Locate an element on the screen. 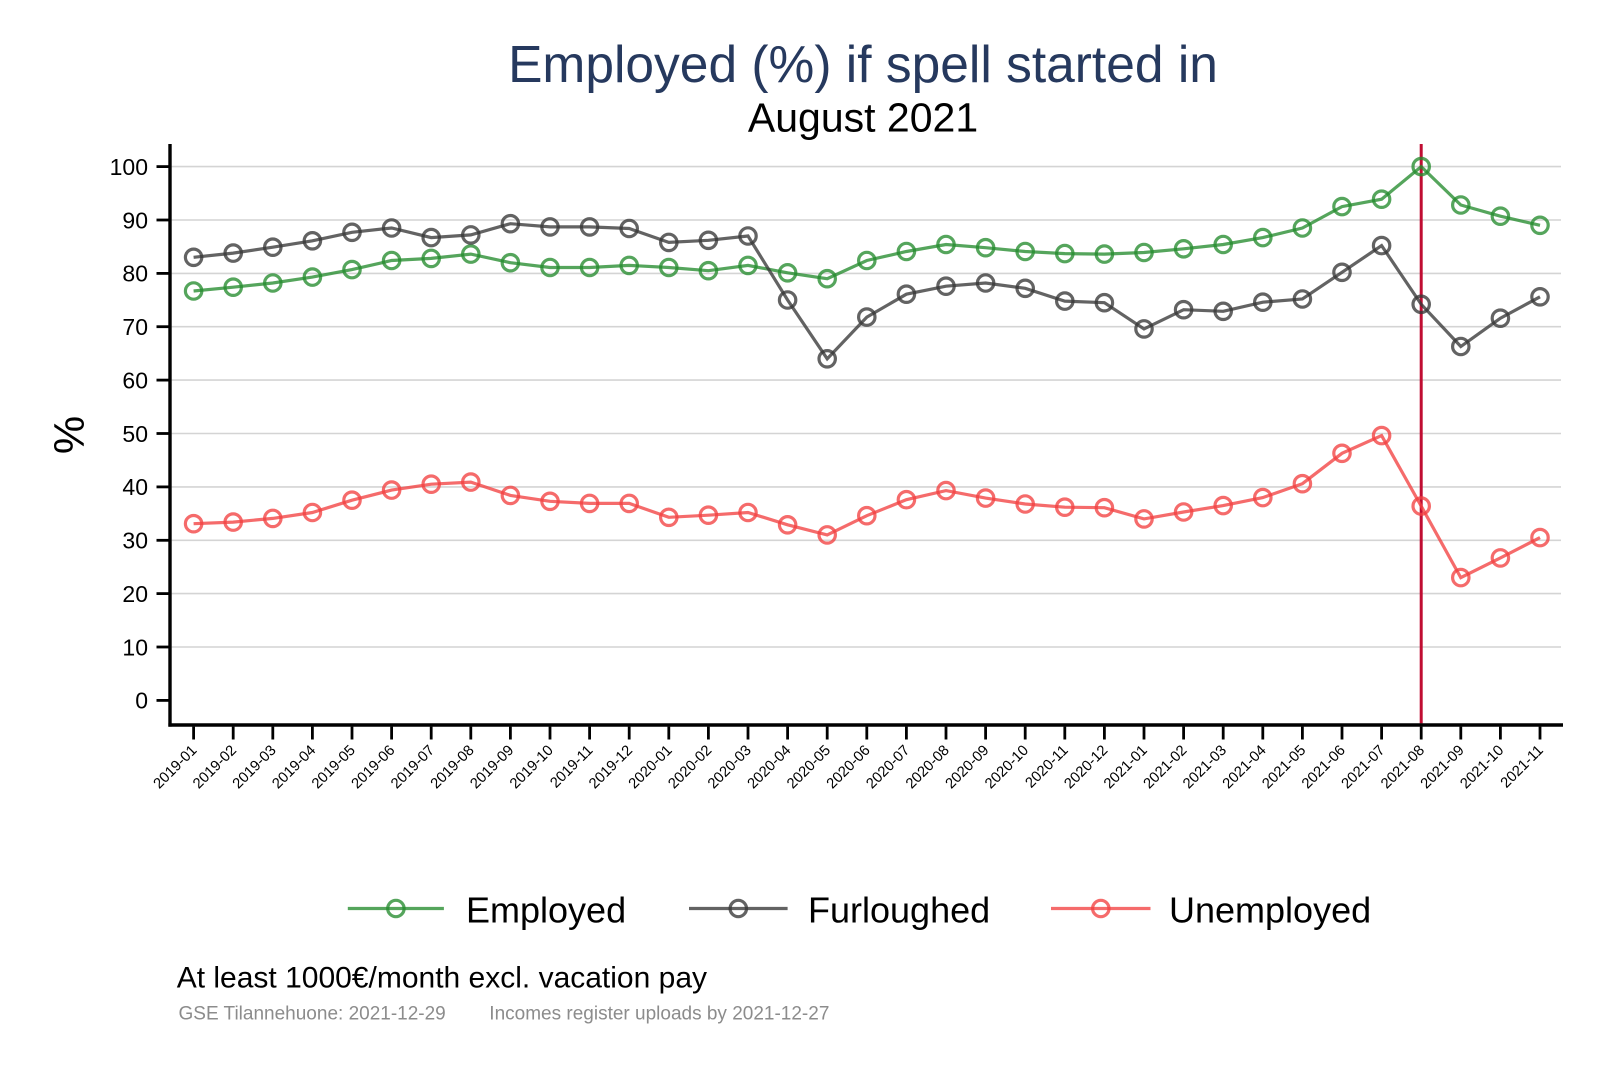 This screenshot has width=1600, height=1072. svg-text: 80 is located at coordinates (135, 274).